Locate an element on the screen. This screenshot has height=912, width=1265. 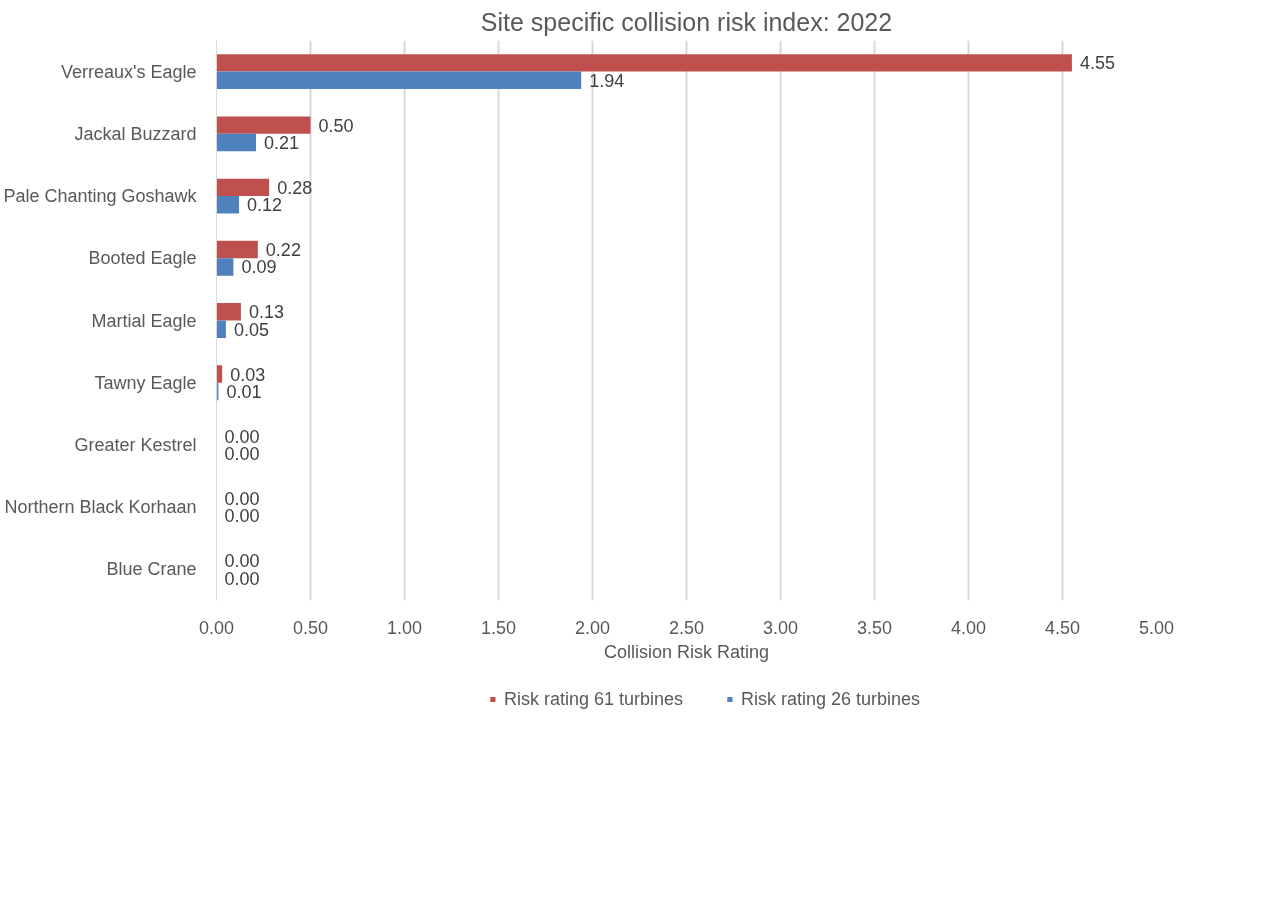
x-tick-label: 1.50 is located at coordinates (498, 627).